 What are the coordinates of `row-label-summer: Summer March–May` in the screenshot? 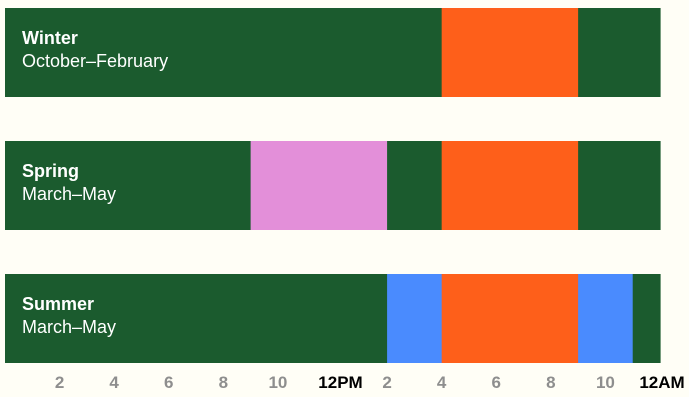 It's located at (69, 315).